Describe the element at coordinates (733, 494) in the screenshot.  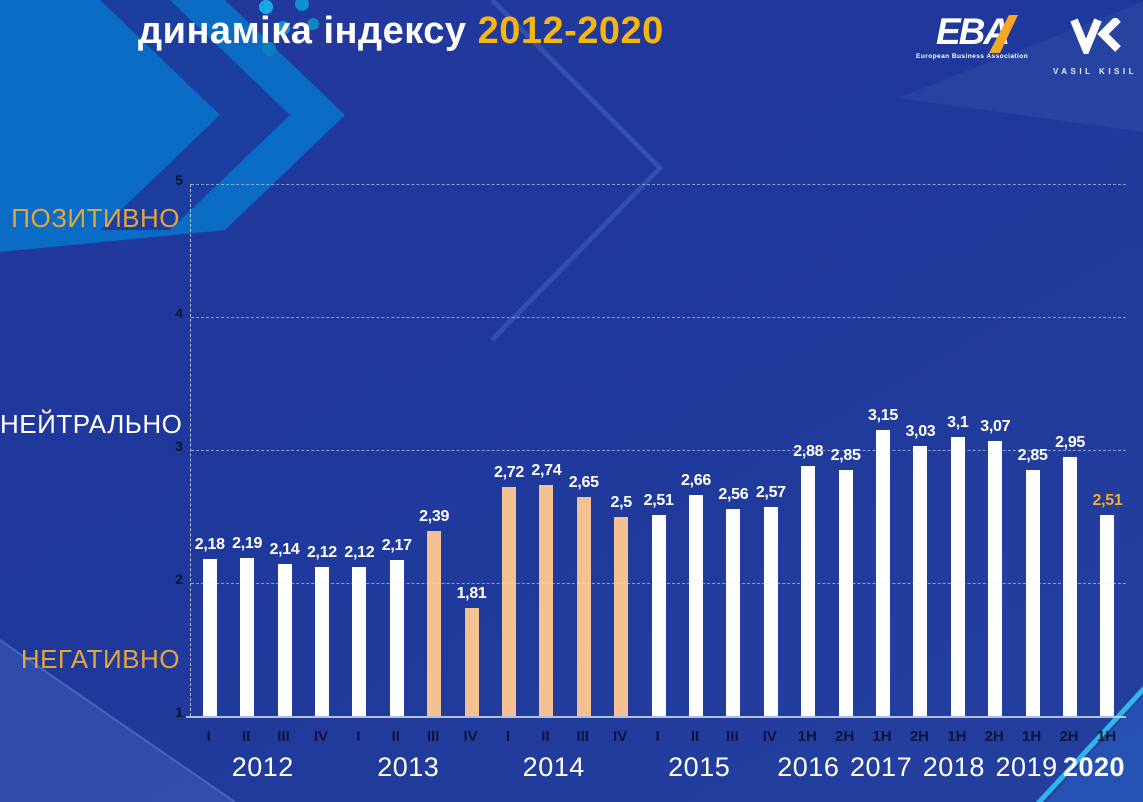
I see `bar-value-label: 2,56` at that location.